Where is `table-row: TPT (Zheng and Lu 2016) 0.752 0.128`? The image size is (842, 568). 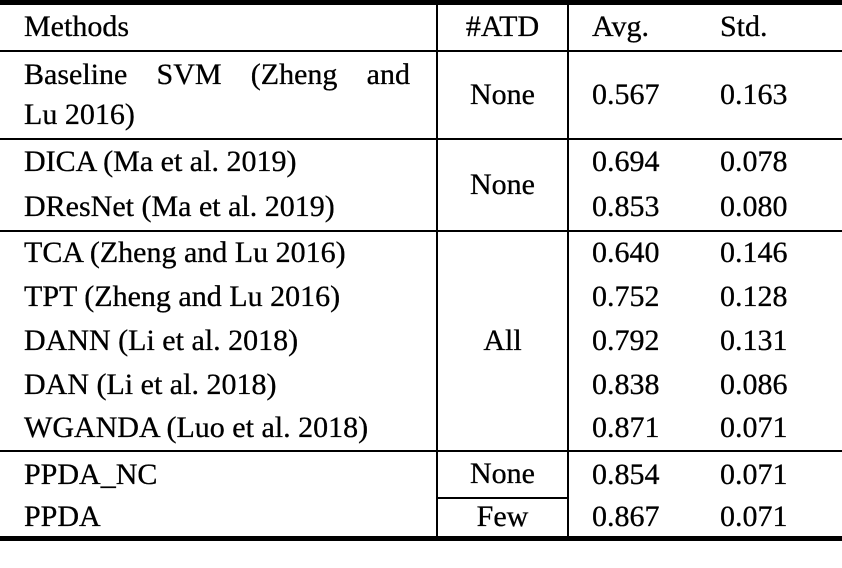 table-row: TPT (Zheng and Lu 2016) 0.752 0.128 is located at coordinates (421, 297).